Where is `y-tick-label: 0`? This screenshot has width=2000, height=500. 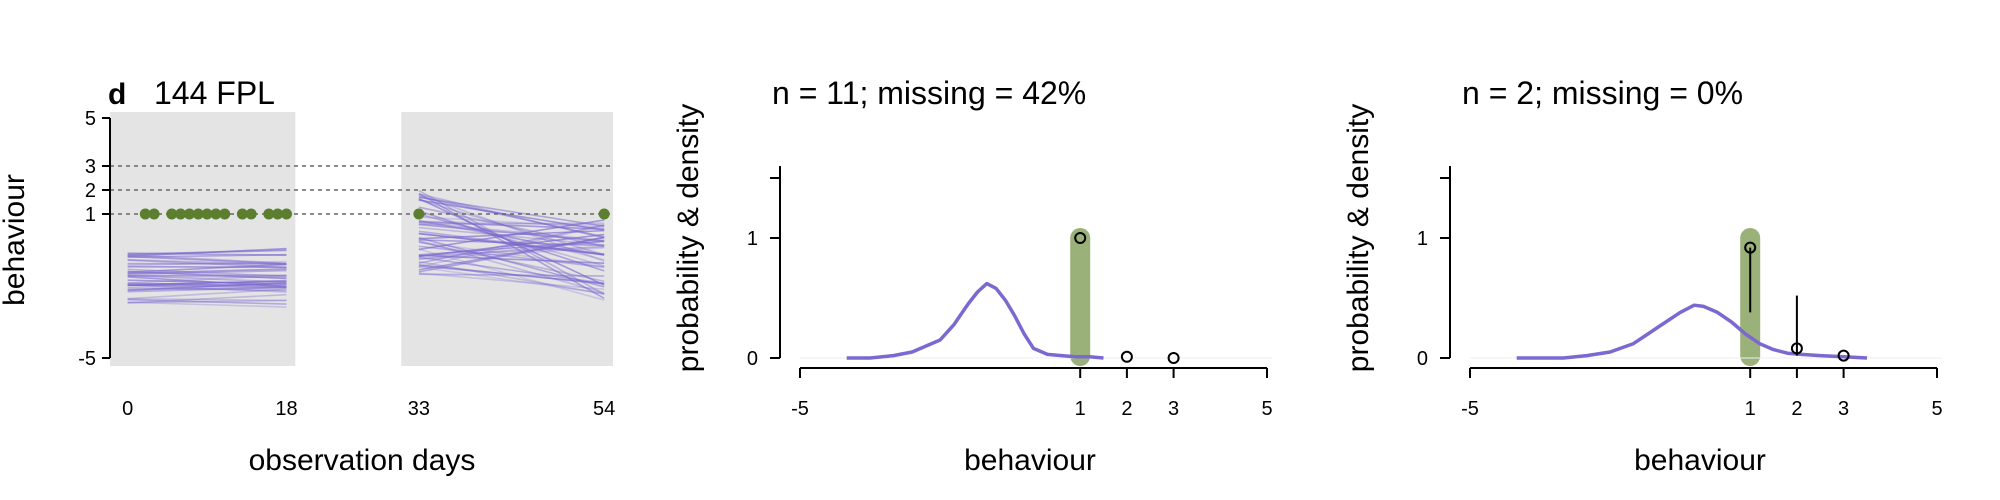
y-tick-label: 0 is located at coordinates (752, 359).